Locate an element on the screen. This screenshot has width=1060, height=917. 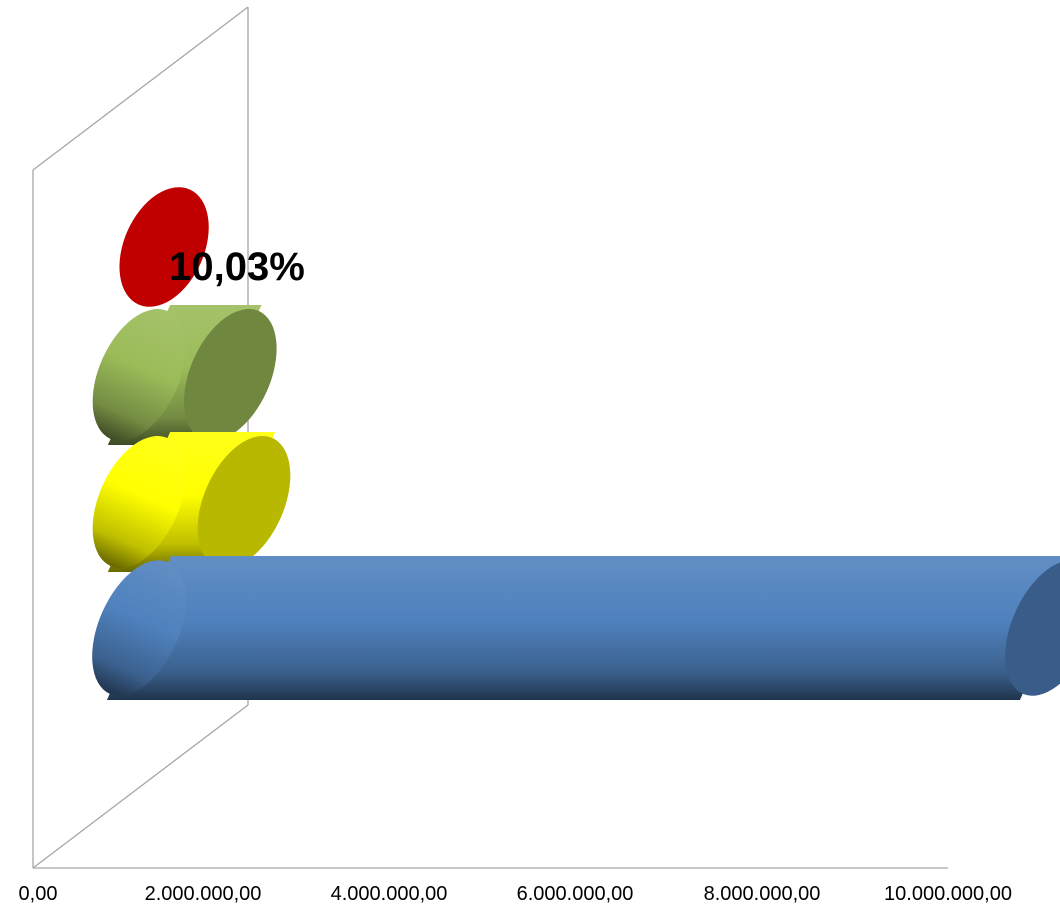
x-tick-label: 6.000.000,00 is located at coordinates (575, 894).